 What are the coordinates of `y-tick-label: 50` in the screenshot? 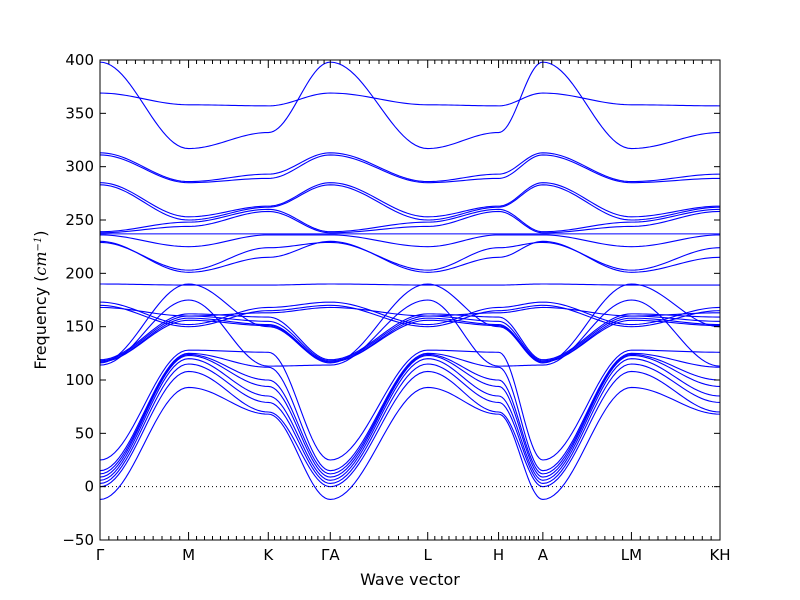 It's located at (84, 433).